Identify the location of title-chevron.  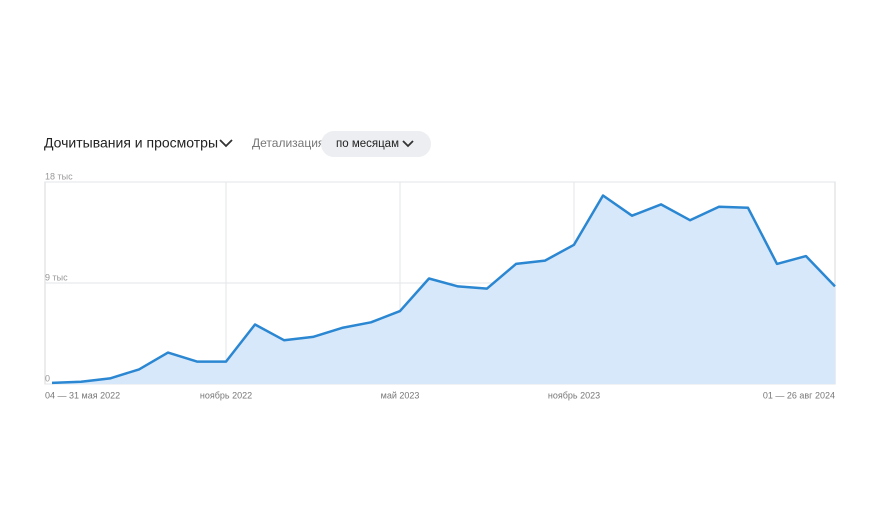
(226, 143).